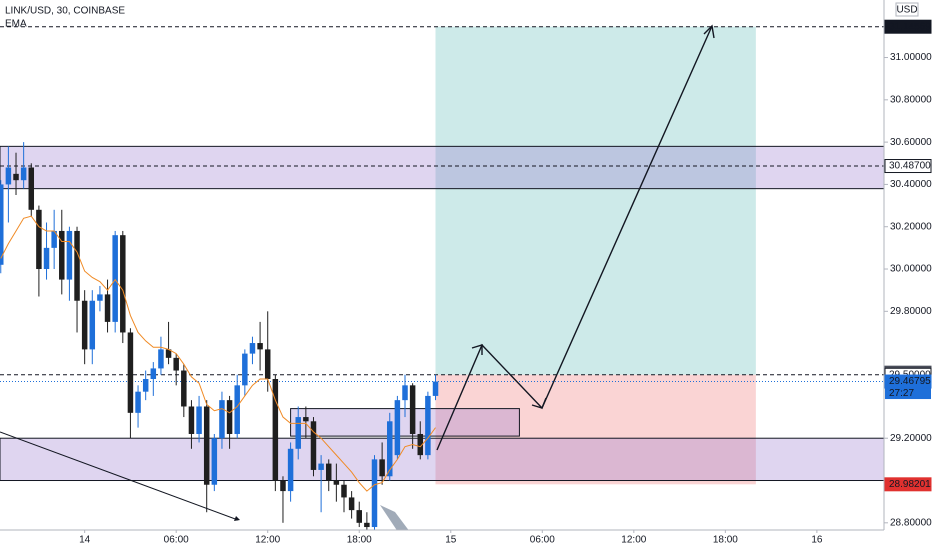 The height and width of the screenshot is (550, 932). I want to click on y-tick-label: 30.40000, so click(911, 184).